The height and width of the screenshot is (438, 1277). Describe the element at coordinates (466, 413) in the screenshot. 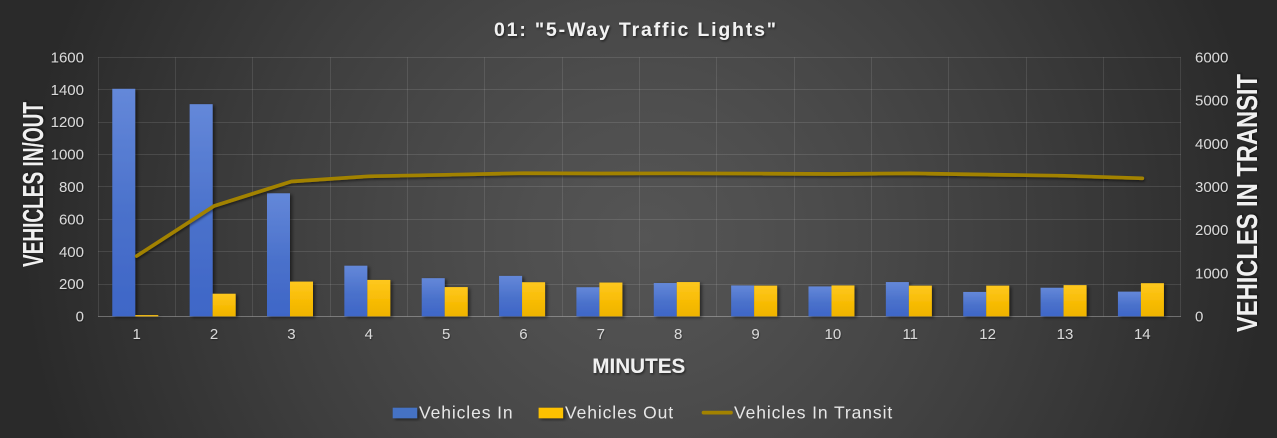

I see `svg-text: Vehicles In` at that location.